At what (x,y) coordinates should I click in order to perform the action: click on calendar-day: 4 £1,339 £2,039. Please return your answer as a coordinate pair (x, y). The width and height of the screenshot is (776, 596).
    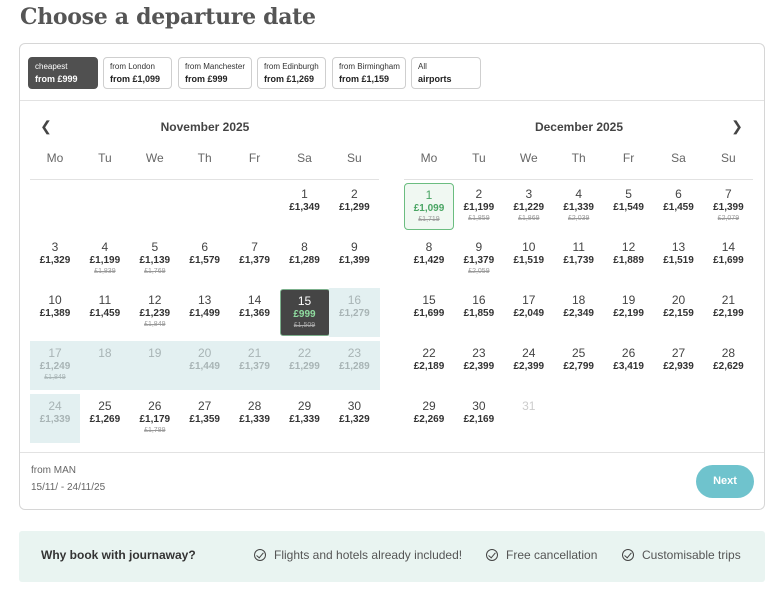
    Looking at the image, I should click on (579, 206).